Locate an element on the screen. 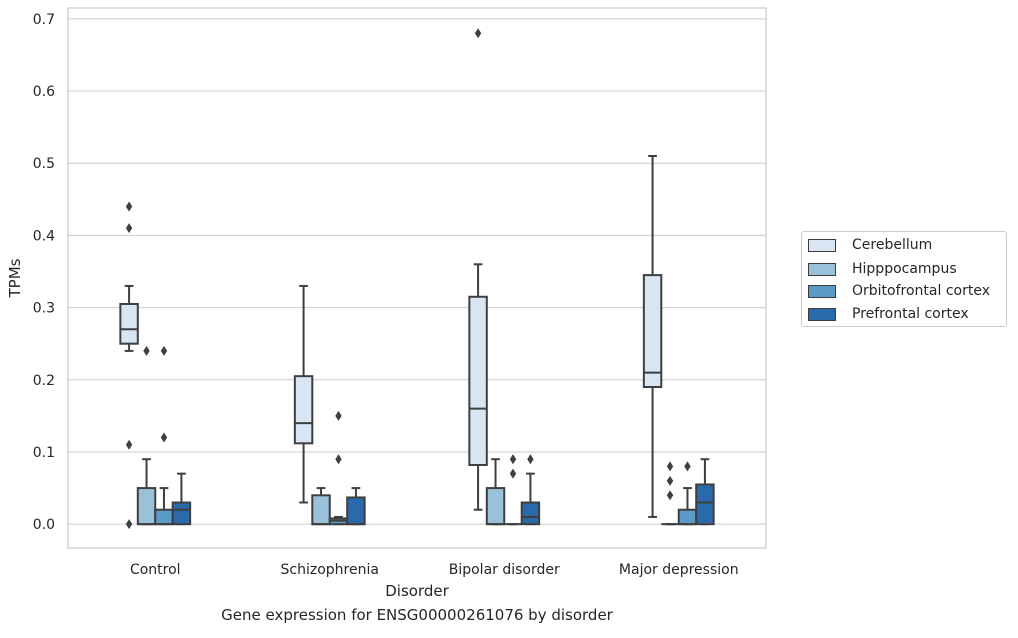  legend-label-prefrontal-cortex: Prefrontal cortex is located at coordinates (910, 314).